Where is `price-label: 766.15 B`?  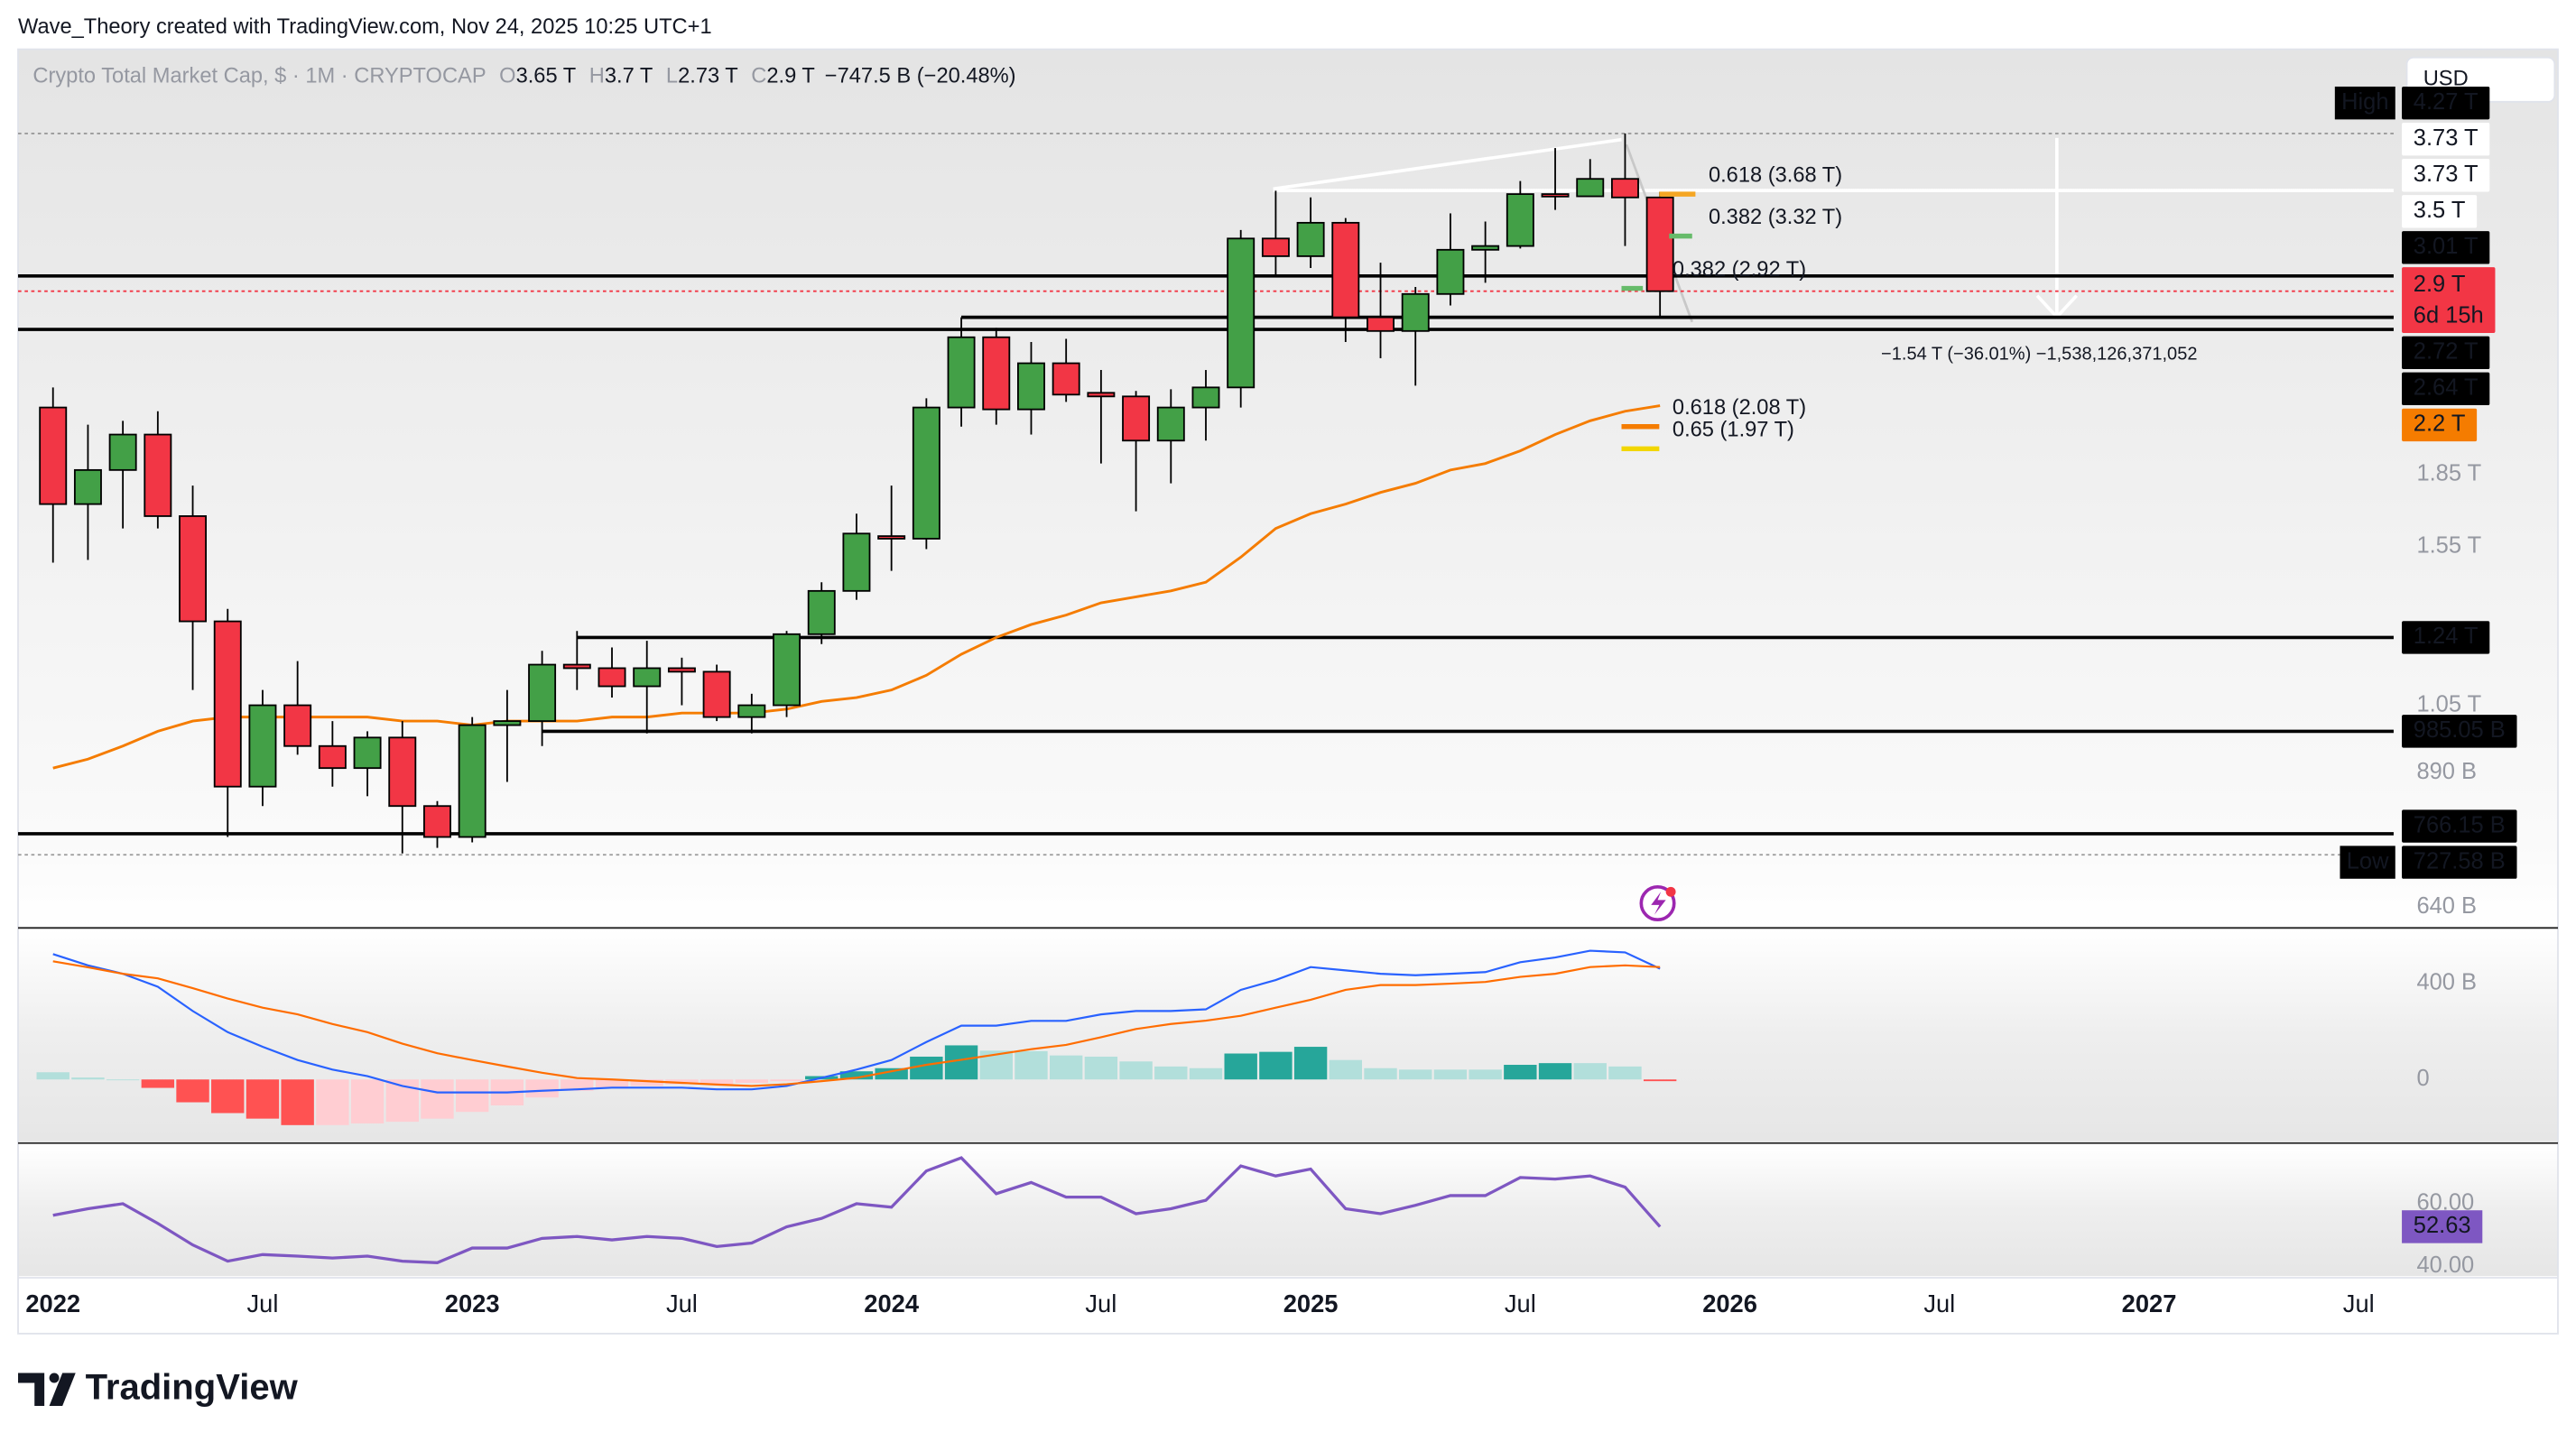
price-label: 766.15 B is located at coordinates (2459, 826).